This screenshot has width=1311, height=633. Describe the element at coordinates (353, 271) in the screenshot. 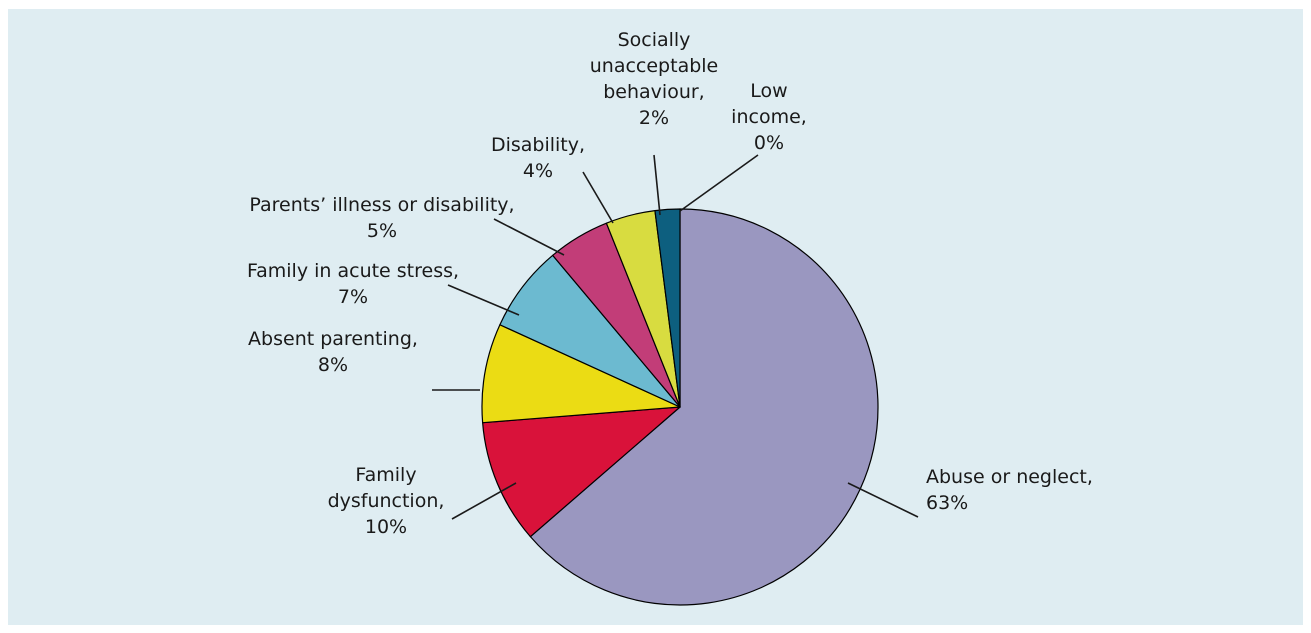

I see `slice-name-label: Family in acute stress,` at that location.